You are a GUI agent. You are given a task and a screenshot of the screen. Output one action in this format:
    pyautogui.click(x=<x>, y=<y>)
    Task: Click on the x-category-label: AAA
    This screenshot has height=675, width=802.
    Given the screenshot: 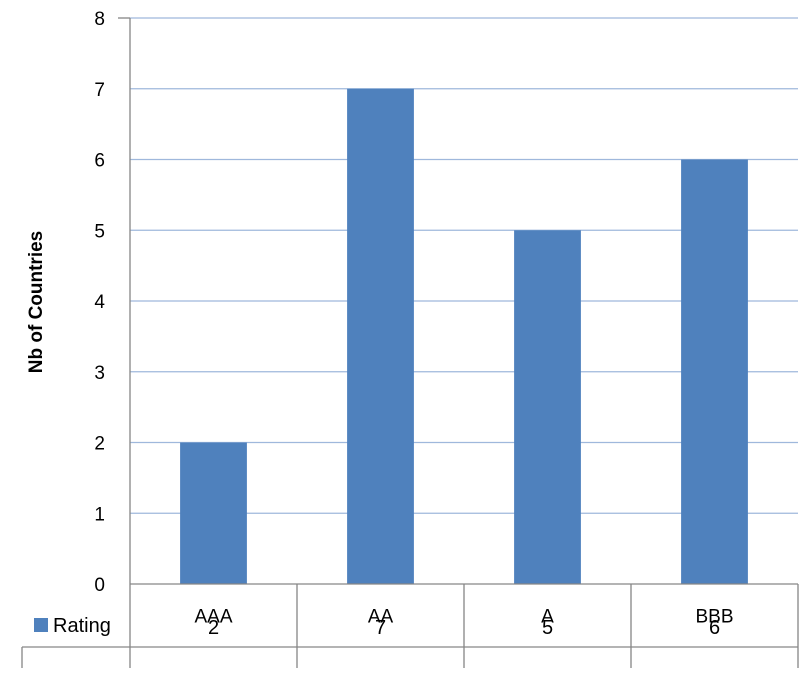 What is the action you would take?
    pyautogui.click(x=213, y=617)
    